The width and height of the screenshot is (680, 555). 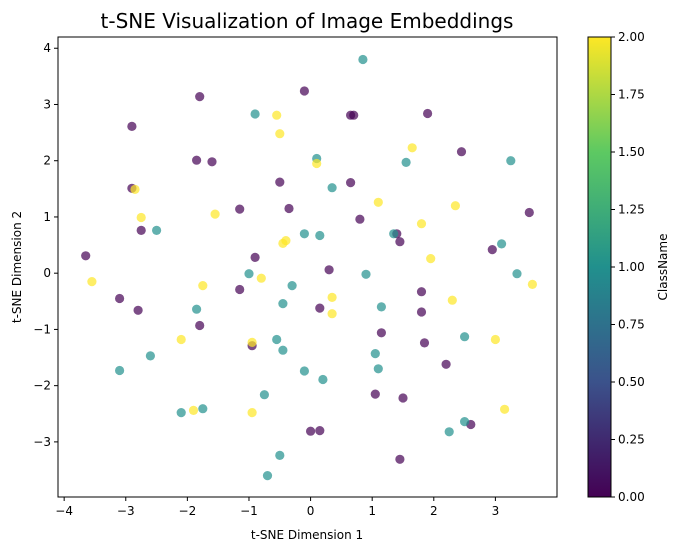 I want to click on y-tick-label: −3, so click(x=42, y=442).